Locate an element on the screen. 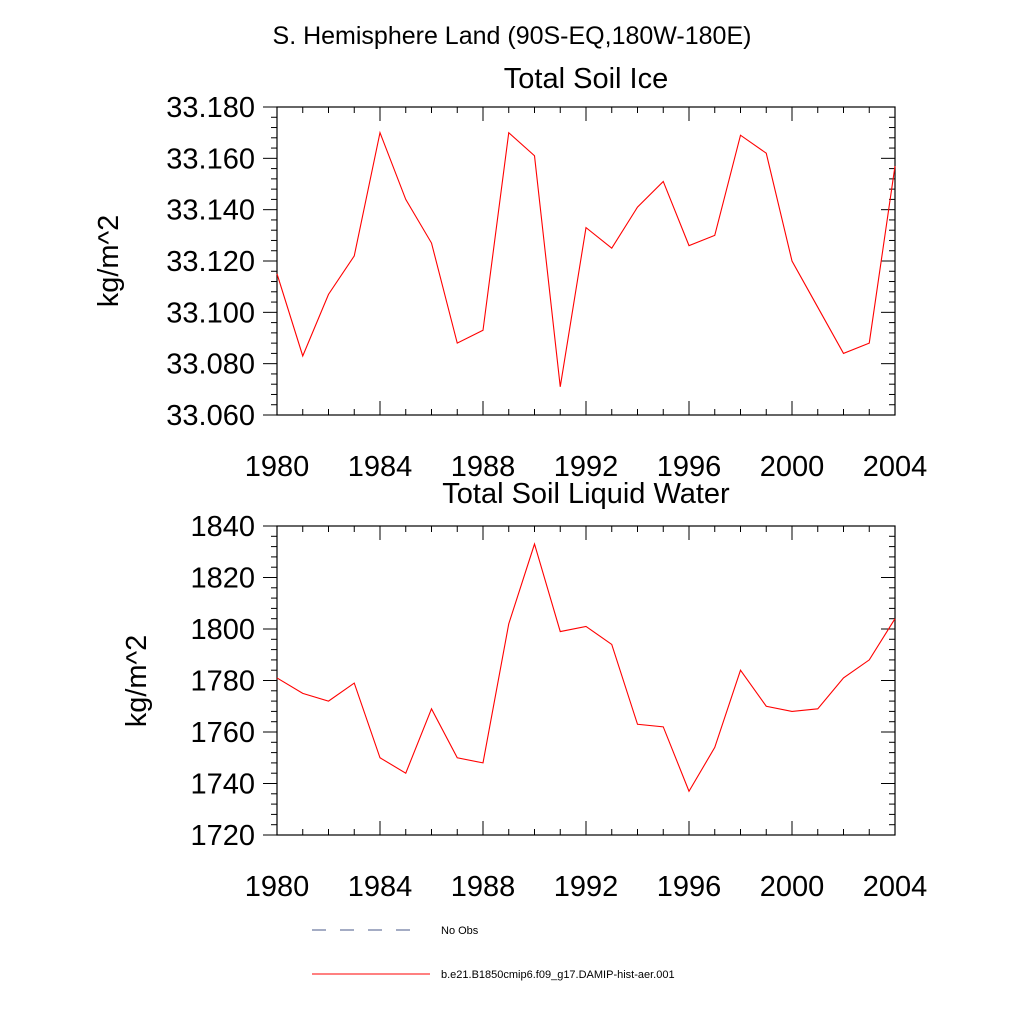 Image resolution: width=1024 pixels, height=1024 pixels. series-line is located at coordinates (586, 667).